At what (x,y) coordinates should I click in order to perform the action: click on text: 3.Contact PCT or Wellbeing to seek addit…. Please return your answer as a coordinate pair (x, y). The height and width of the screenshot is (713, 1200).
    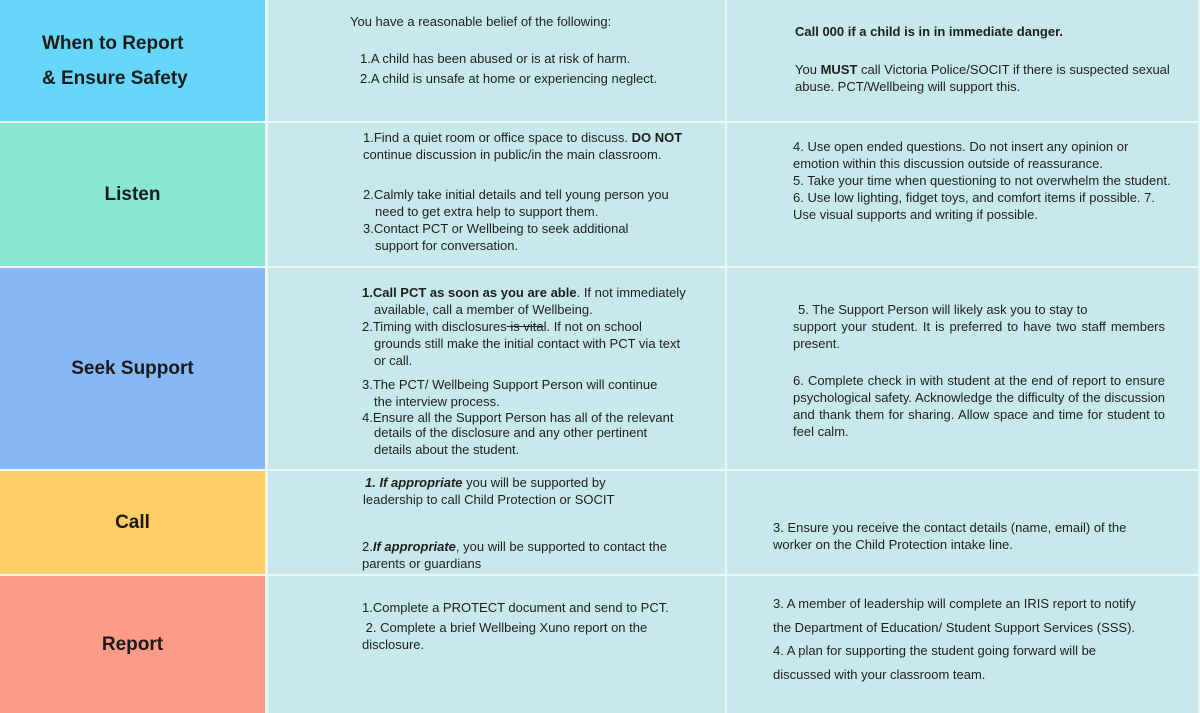
    Looking at the image, I should click on (496, 228).